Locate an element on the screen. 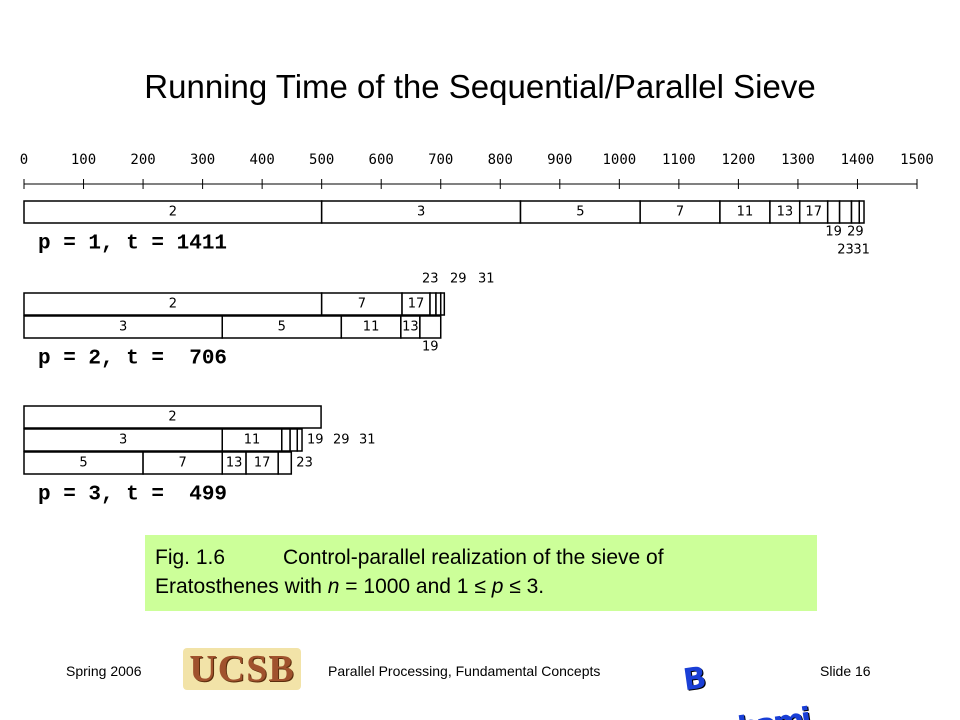 This screenshot has width=960, height=720. axis-tick-label: 200 is located at coordinates (142, 160).